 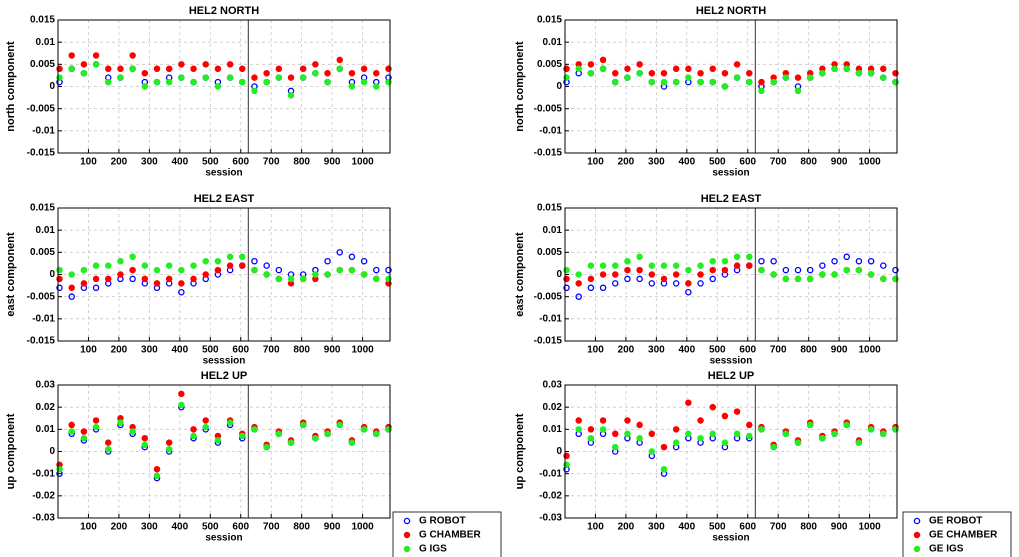 I want to click on x-tick-label: 300, so click(x=656, y=162).